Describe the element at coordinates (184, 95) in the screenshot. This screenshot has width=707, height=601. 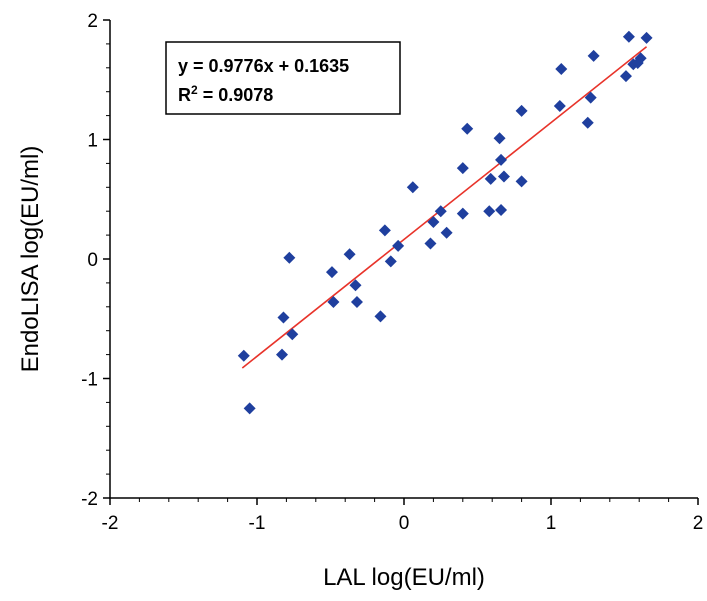
I see `r-squared-label: R` at that location.